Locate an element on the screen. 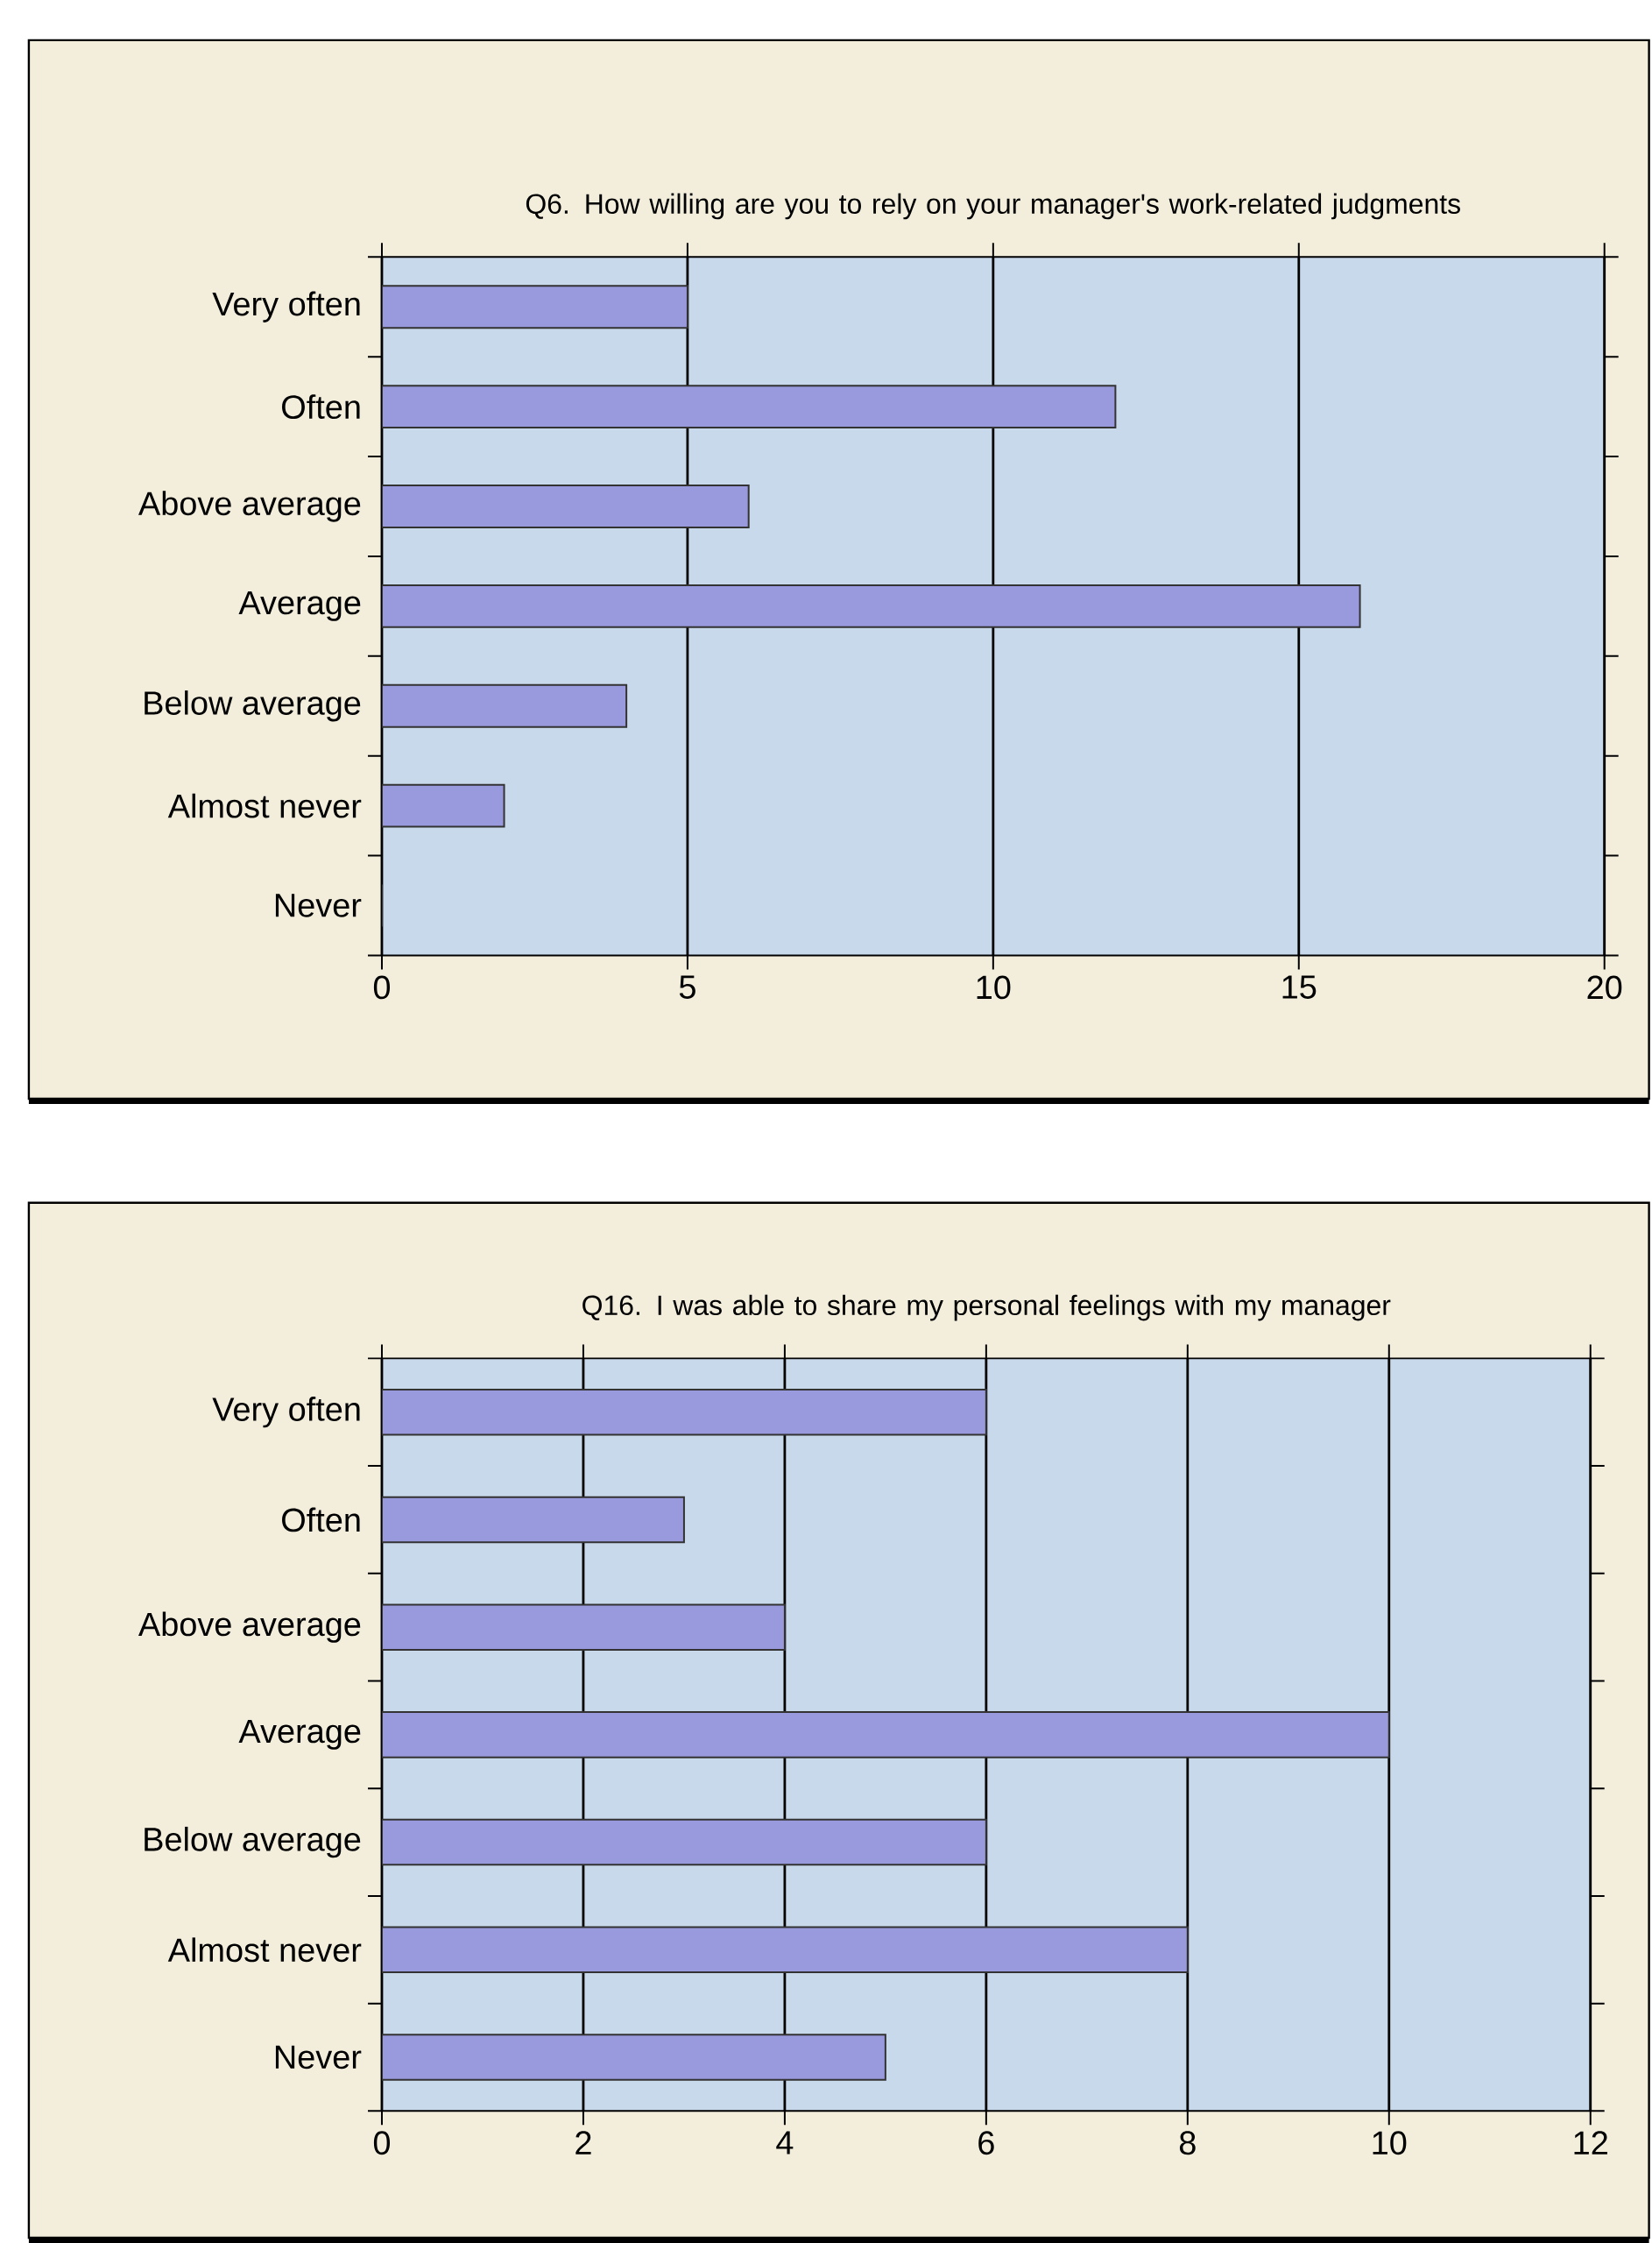 The height and width of the screenshot is (2243, 1652). x-tick-label: 20 is located at coordinates (1604, 987).